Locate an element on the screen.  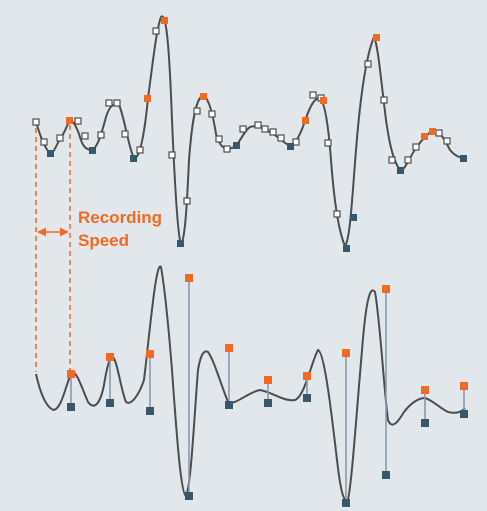
recording-speed-guides is located at coordinates (53, 248).